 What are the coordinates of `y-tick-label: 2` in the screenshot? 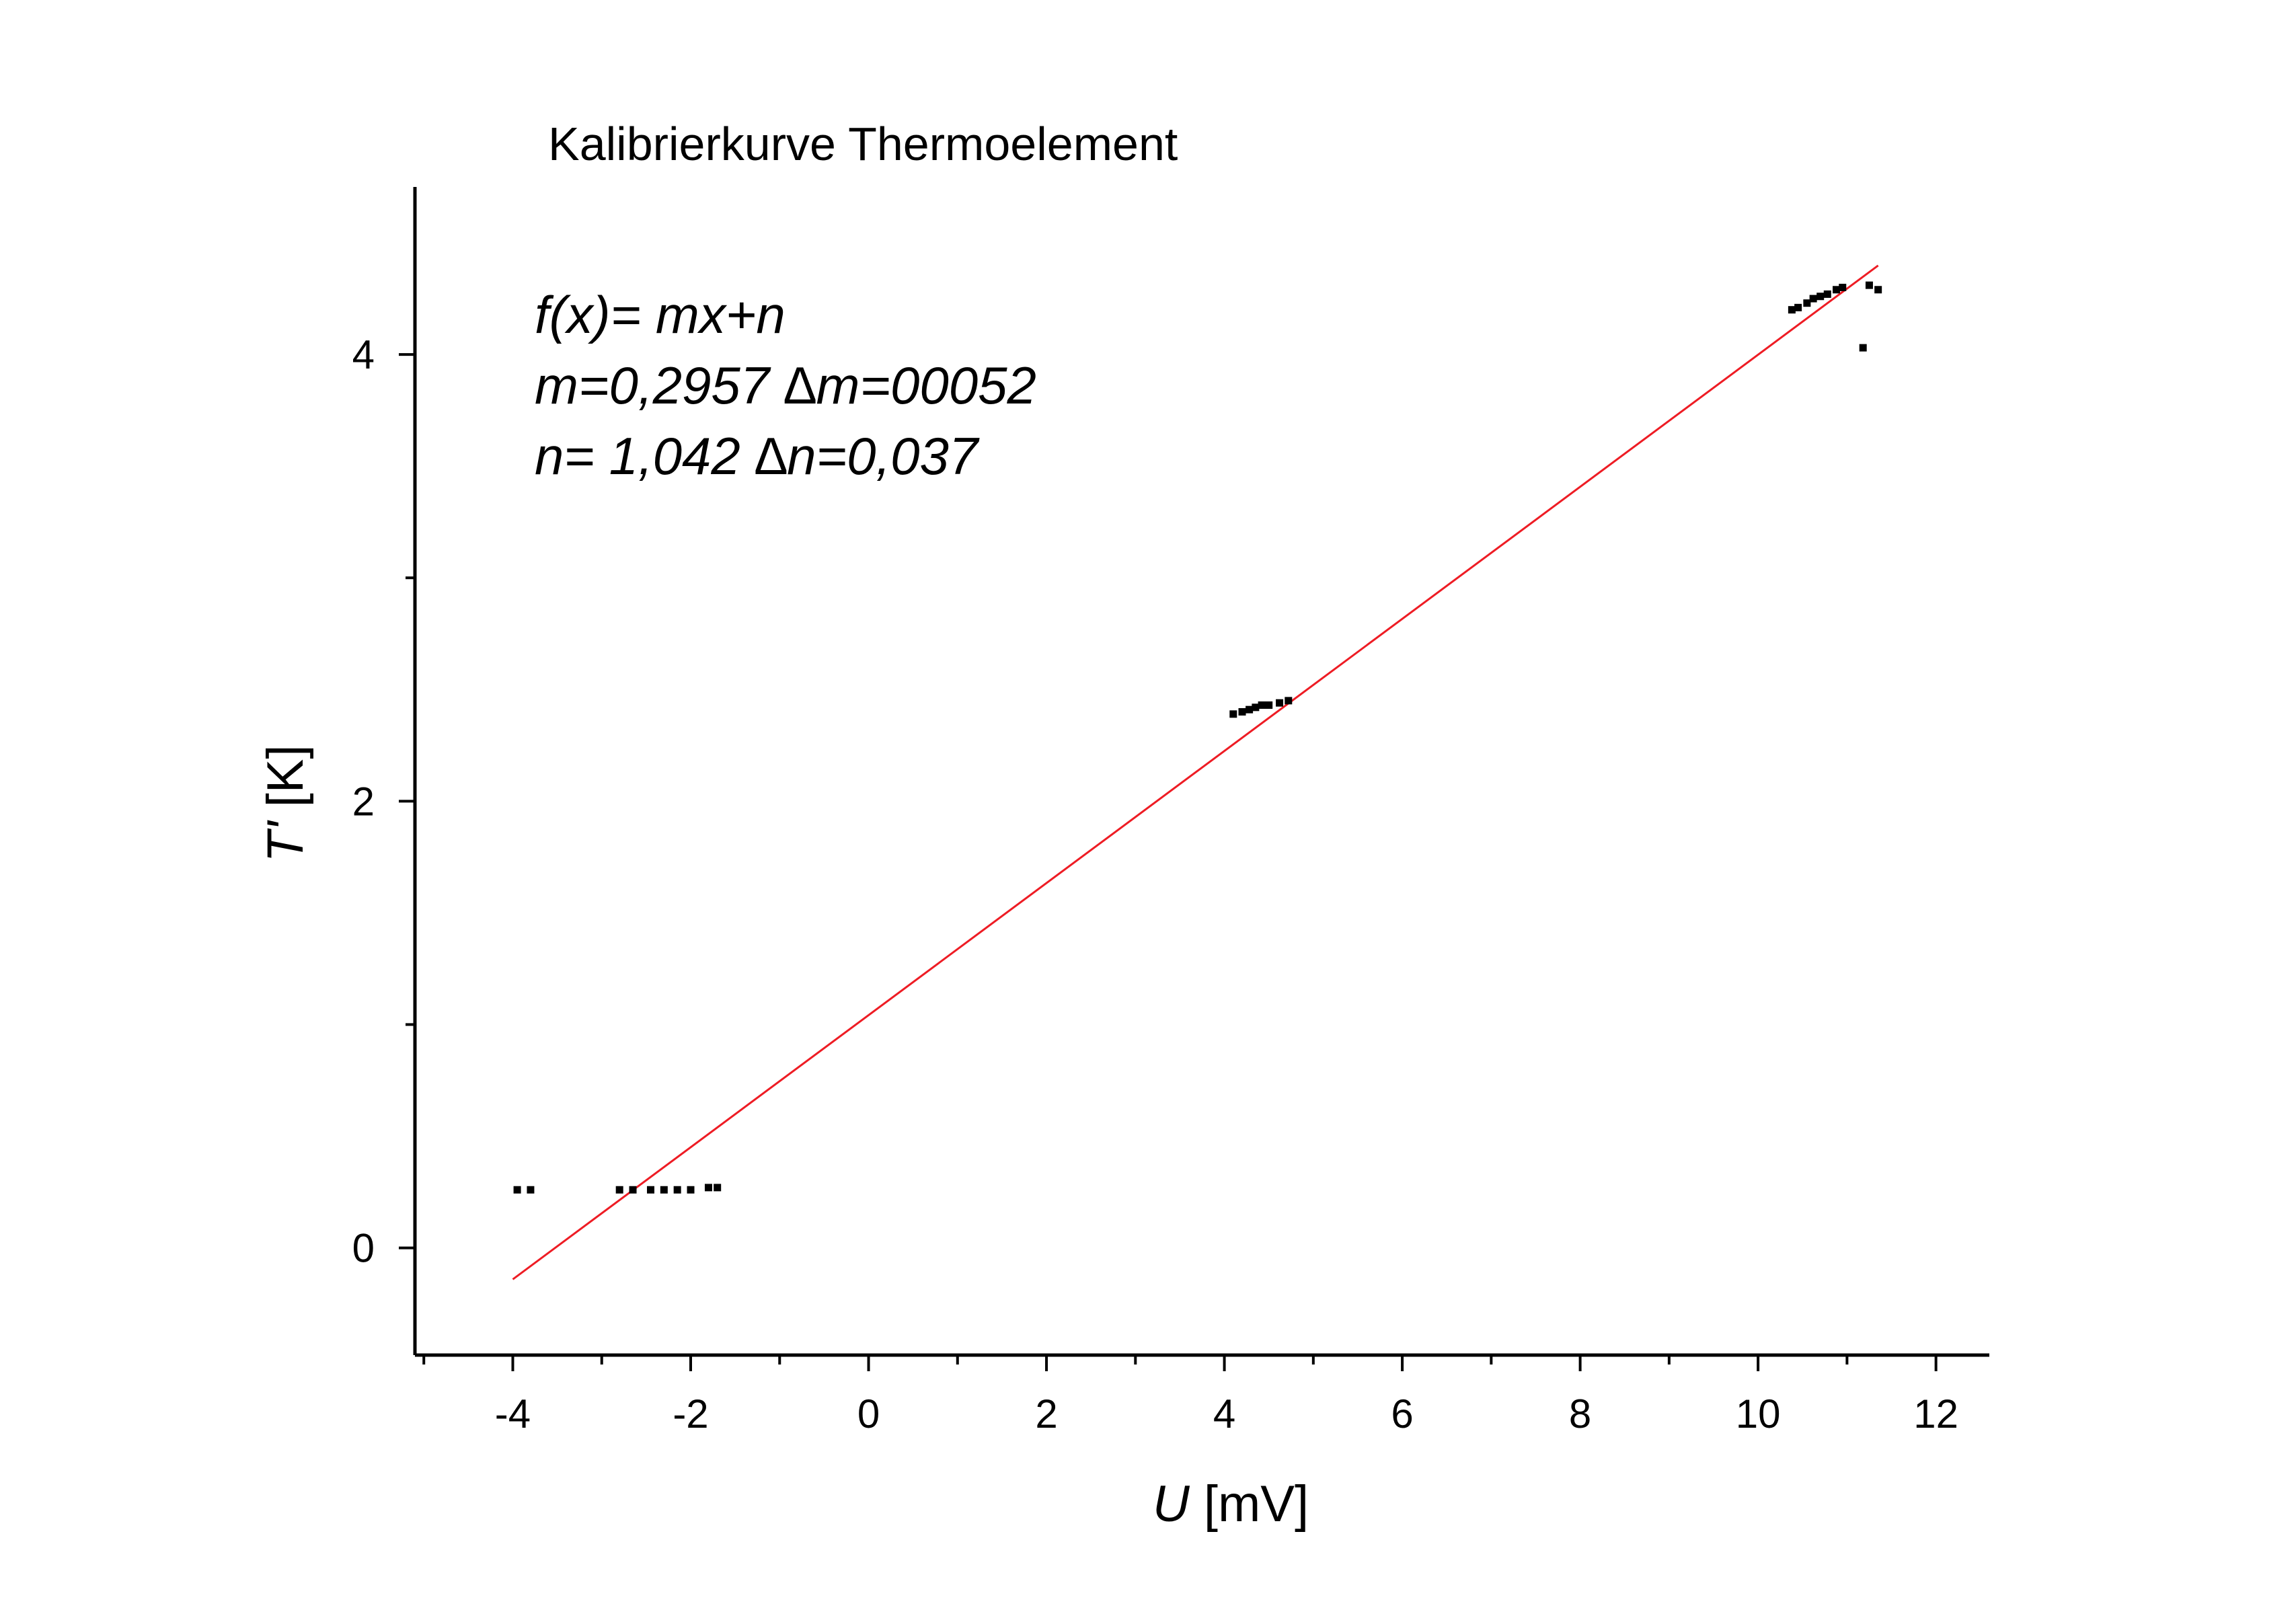 It's located at (363, 801).